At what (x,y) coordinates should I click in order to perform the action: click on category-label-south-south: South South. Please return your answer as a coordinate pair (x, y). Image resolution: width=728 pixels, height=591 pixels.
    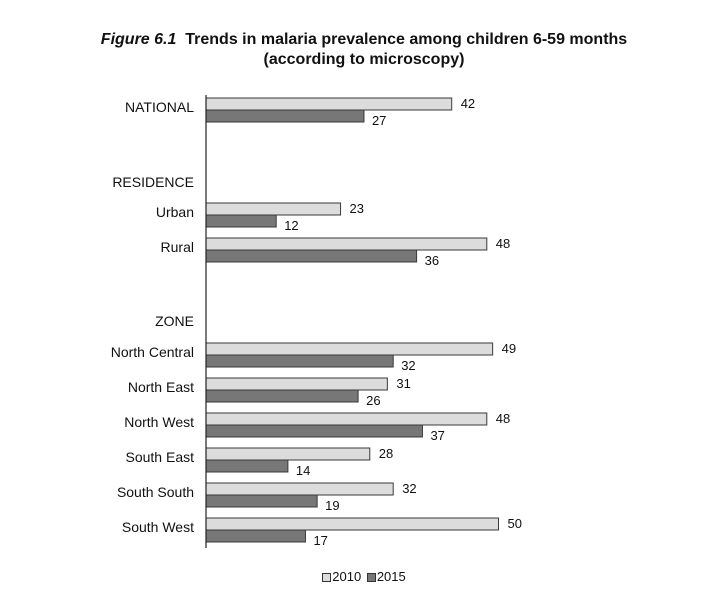
    Looking at the image, I should click on (155, 492).